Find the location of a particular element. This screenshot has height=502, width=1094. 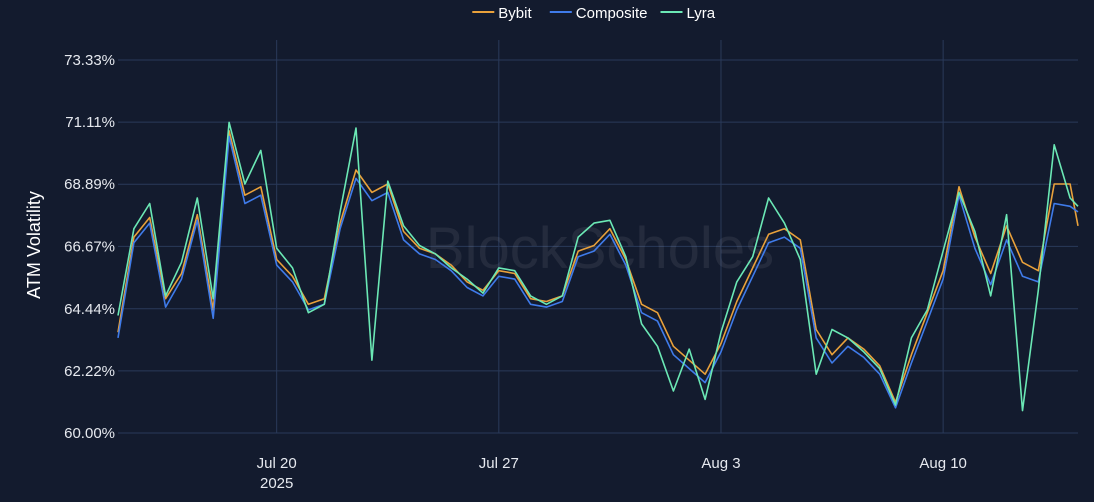

legend: Bybit Composite Lyra is located at coordinates (594, 13).